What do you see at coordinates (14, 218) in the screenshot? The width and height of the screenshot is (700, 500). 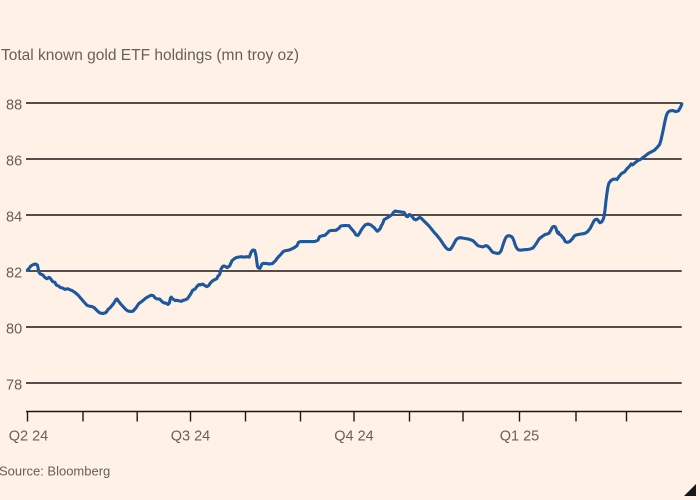 I see `svg-text: 84` at bounding box center [14, 218].